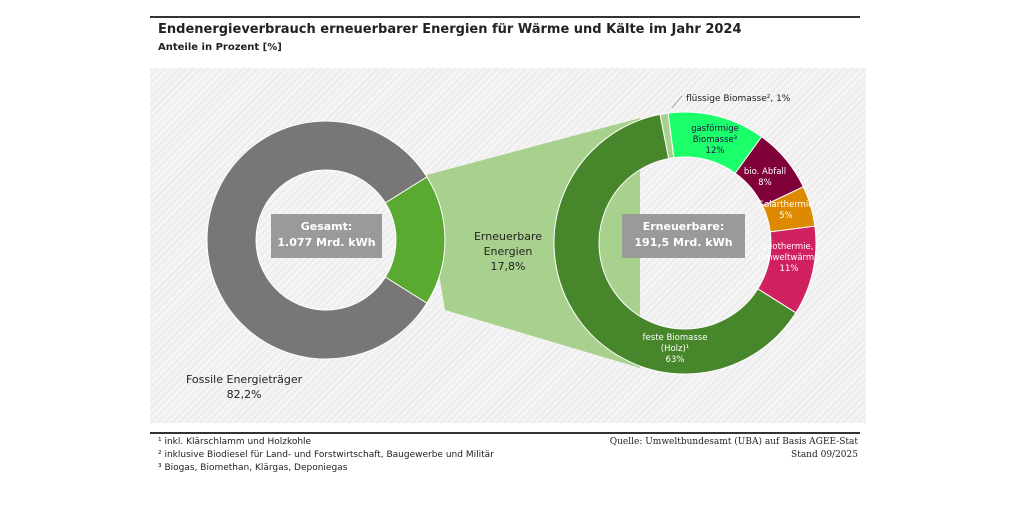 The width and height of the screenshot is (1024, 514). What do you see at coordinates (326, 226) in the screenshot?
I see `total-label: Gesamt:` at bounding box center [326, 226].